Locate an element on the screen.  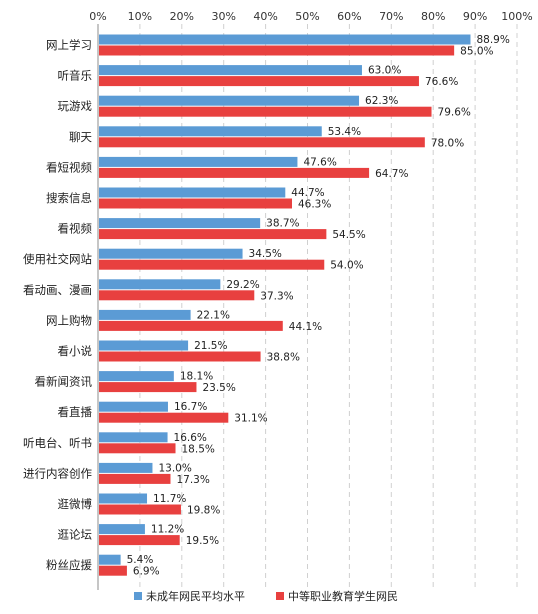
data-label-series-2: 19.5% is located at coordinates (202, 541).